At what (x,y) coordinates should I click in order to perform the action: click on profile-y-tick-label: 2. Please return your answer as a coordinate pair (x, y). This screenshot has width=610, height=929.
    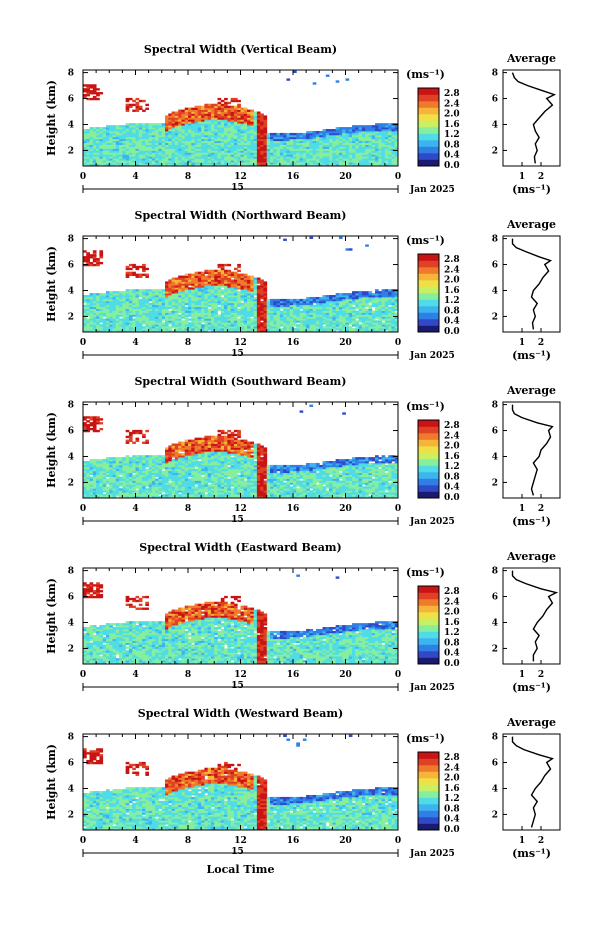
    Looking at the image, I should click on (495, 151).